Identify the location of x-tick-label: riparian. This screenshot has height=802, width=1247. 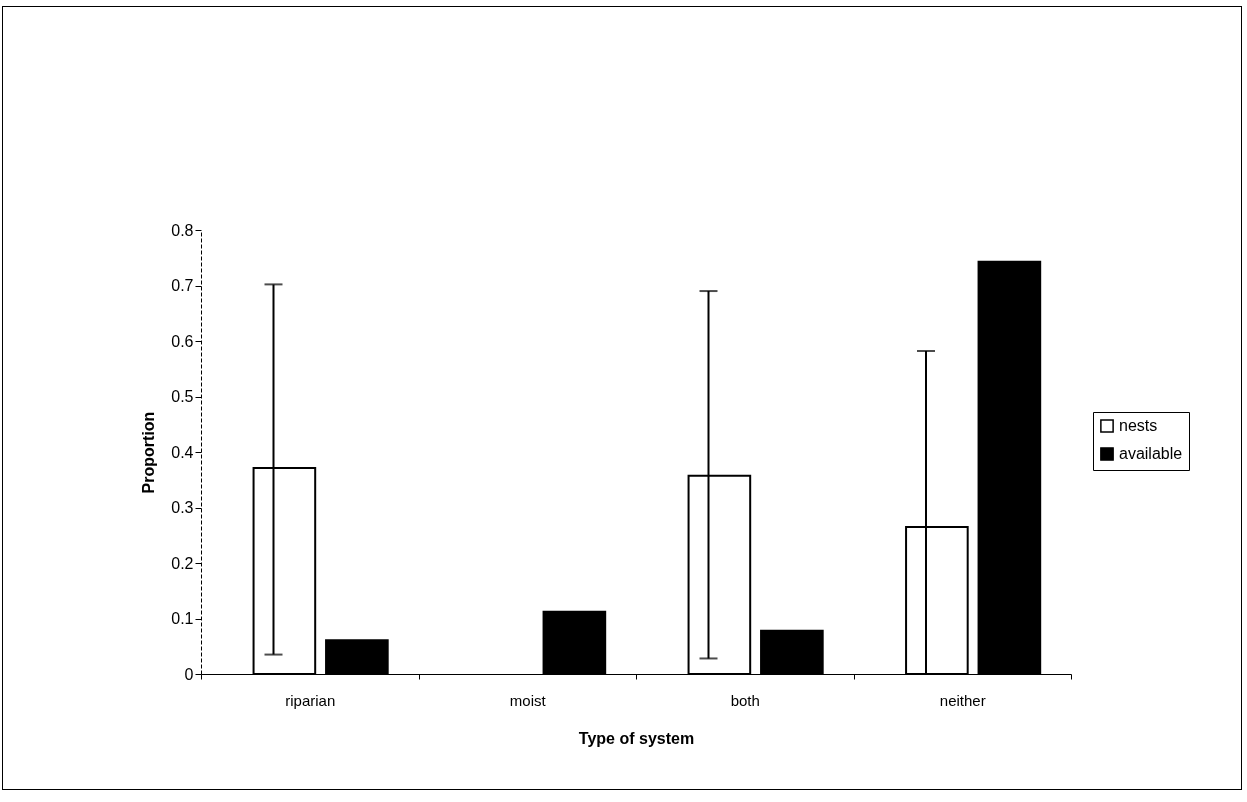
(310, 700).